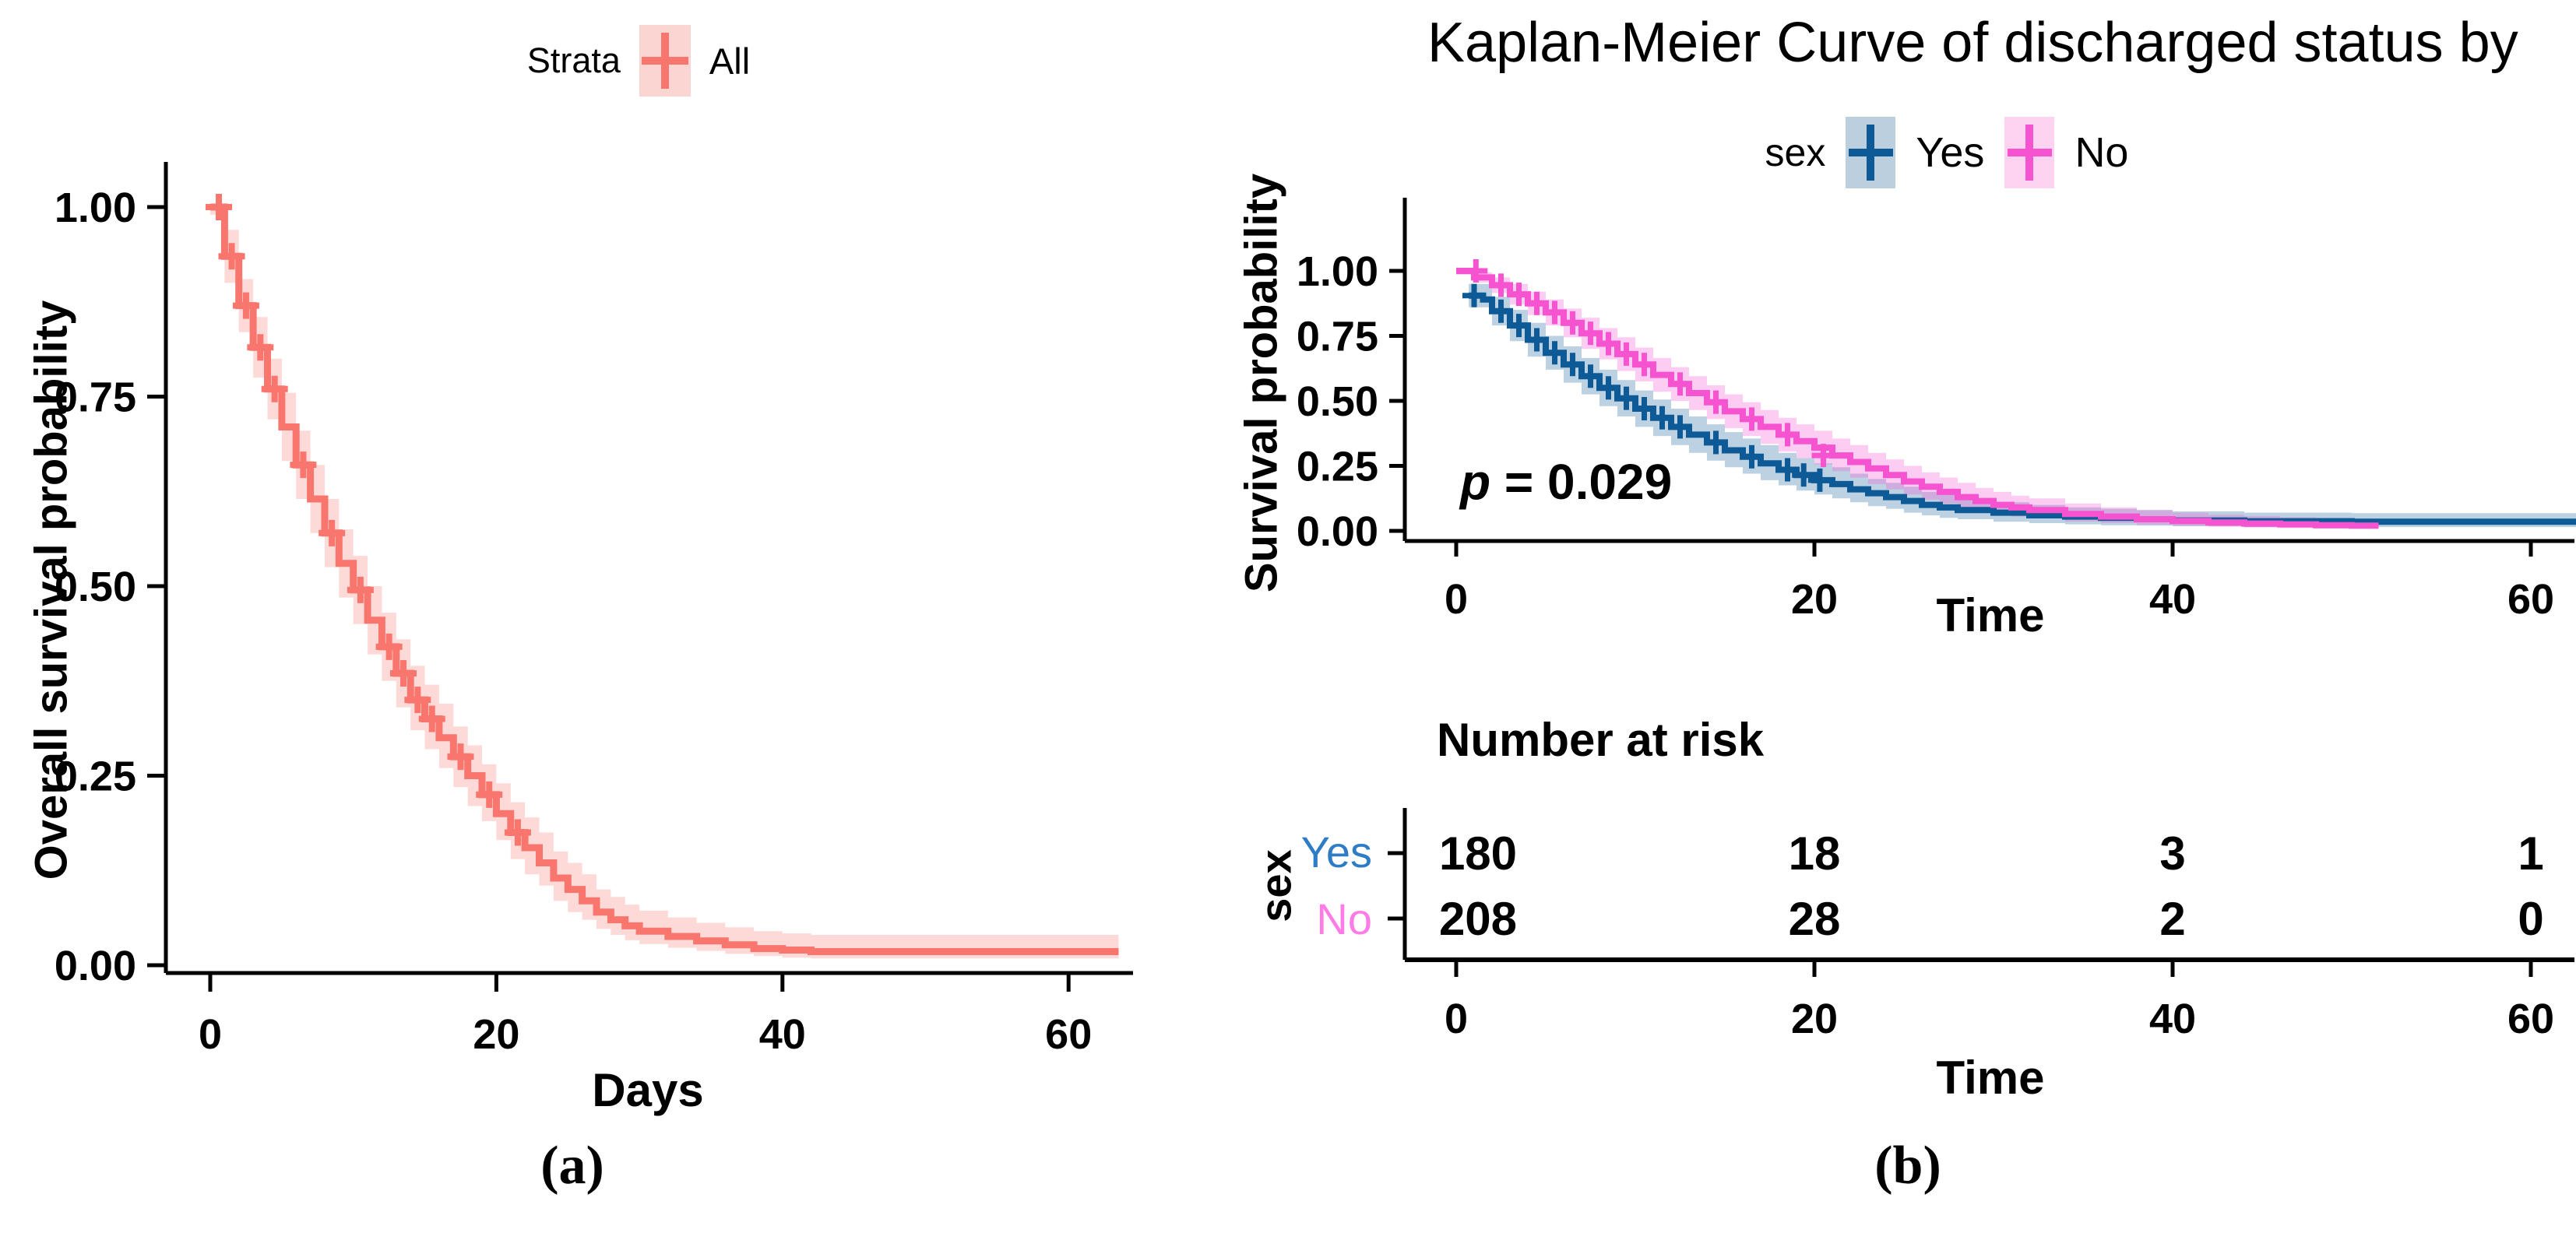  I want to click on legend-strata: Strata All, so click(638, 61).